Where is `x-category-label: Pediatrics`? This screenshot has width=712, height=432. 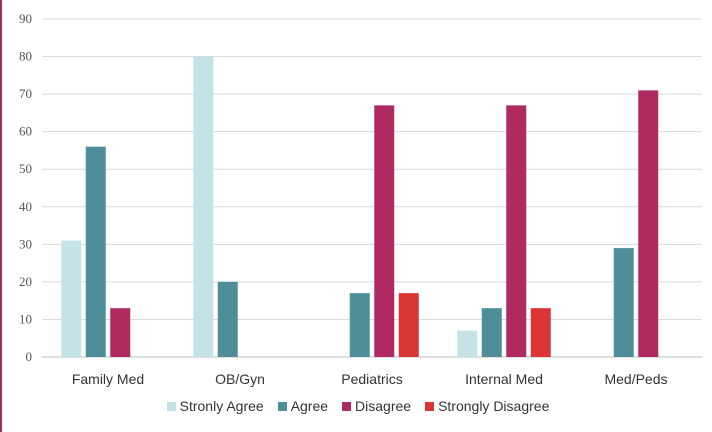 x-category-label: Pediatrics is located at coordinates (371, 379).